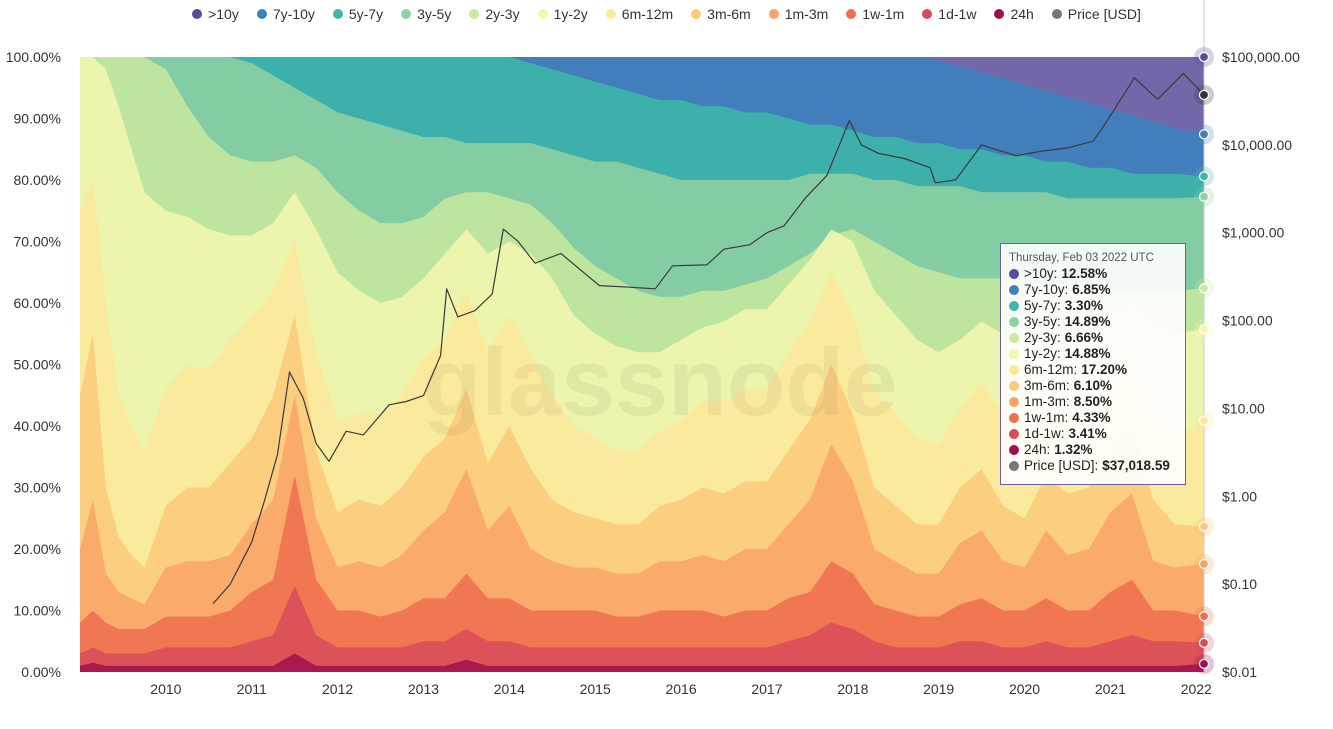 The width and height of the screenshot is (1333, 729). What do you see at coordinates (1110, 689) in the screenshot?
I see `x-tick-label: 2021` at bounding box center [1110, 689].